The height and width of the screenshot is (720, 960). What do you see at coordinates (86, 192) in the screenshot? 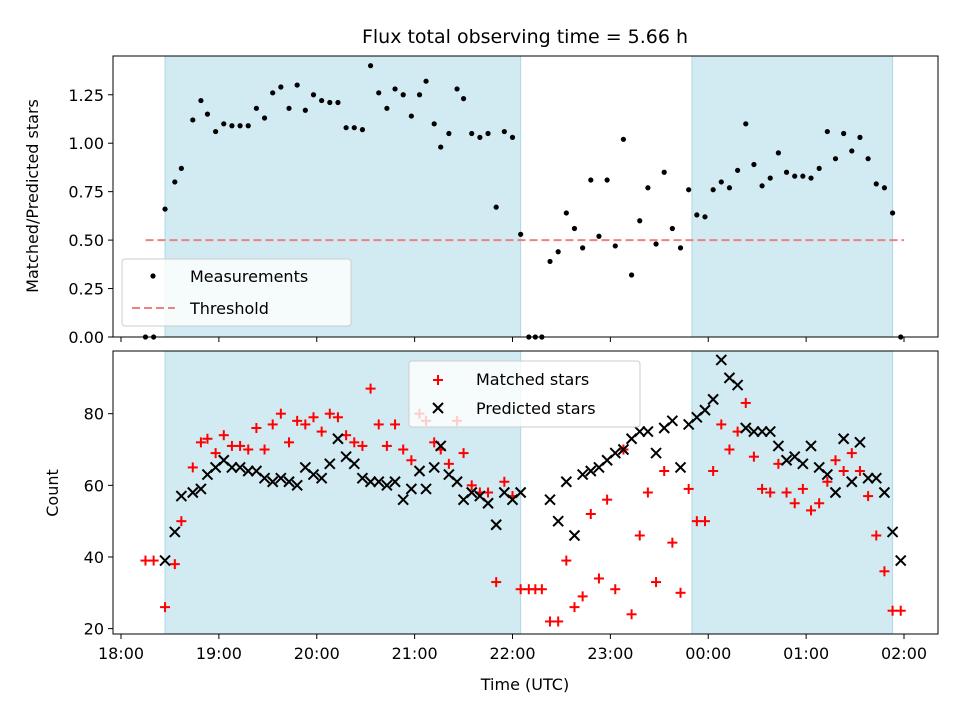
I see `top-y-tick-label: 0.75` at bounding box center [86, 192].